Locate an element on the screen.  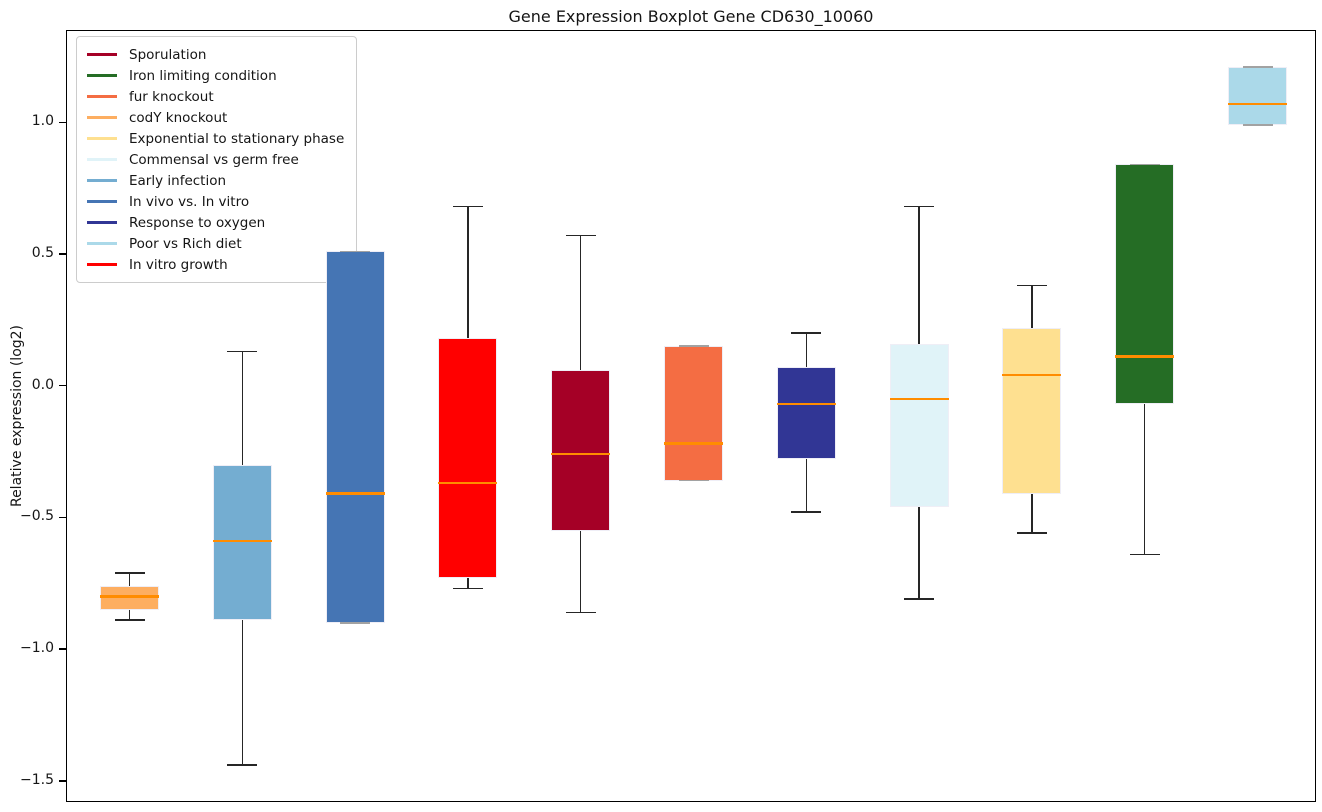
y-tick-label: 0.5 is located at coordinates (42, 252).